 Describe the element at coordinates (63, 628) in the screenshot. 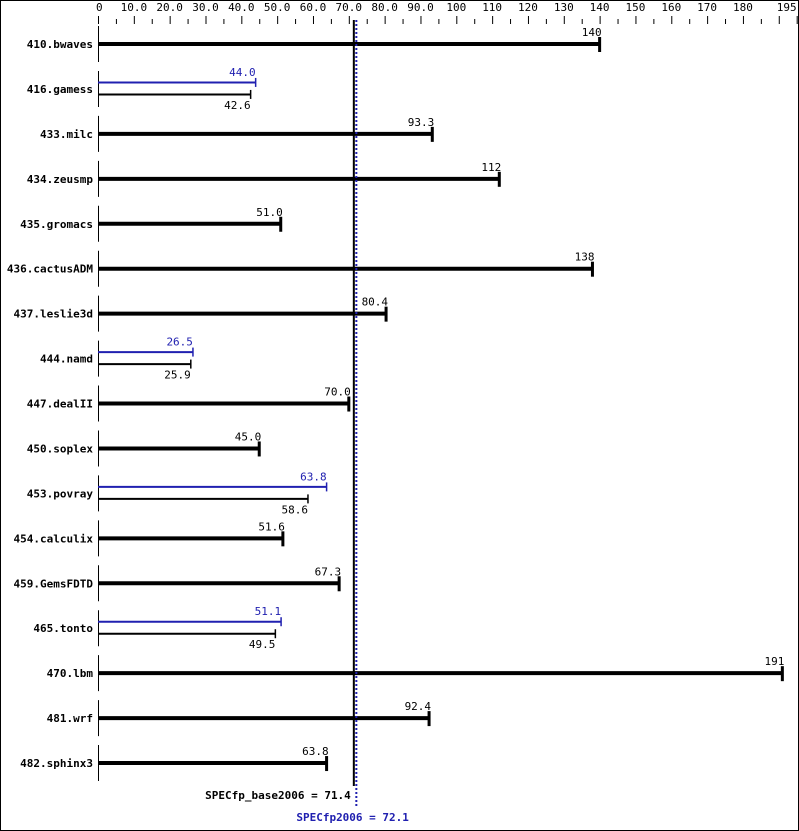

I see `benchmark-label: 465.tonto` at that location.